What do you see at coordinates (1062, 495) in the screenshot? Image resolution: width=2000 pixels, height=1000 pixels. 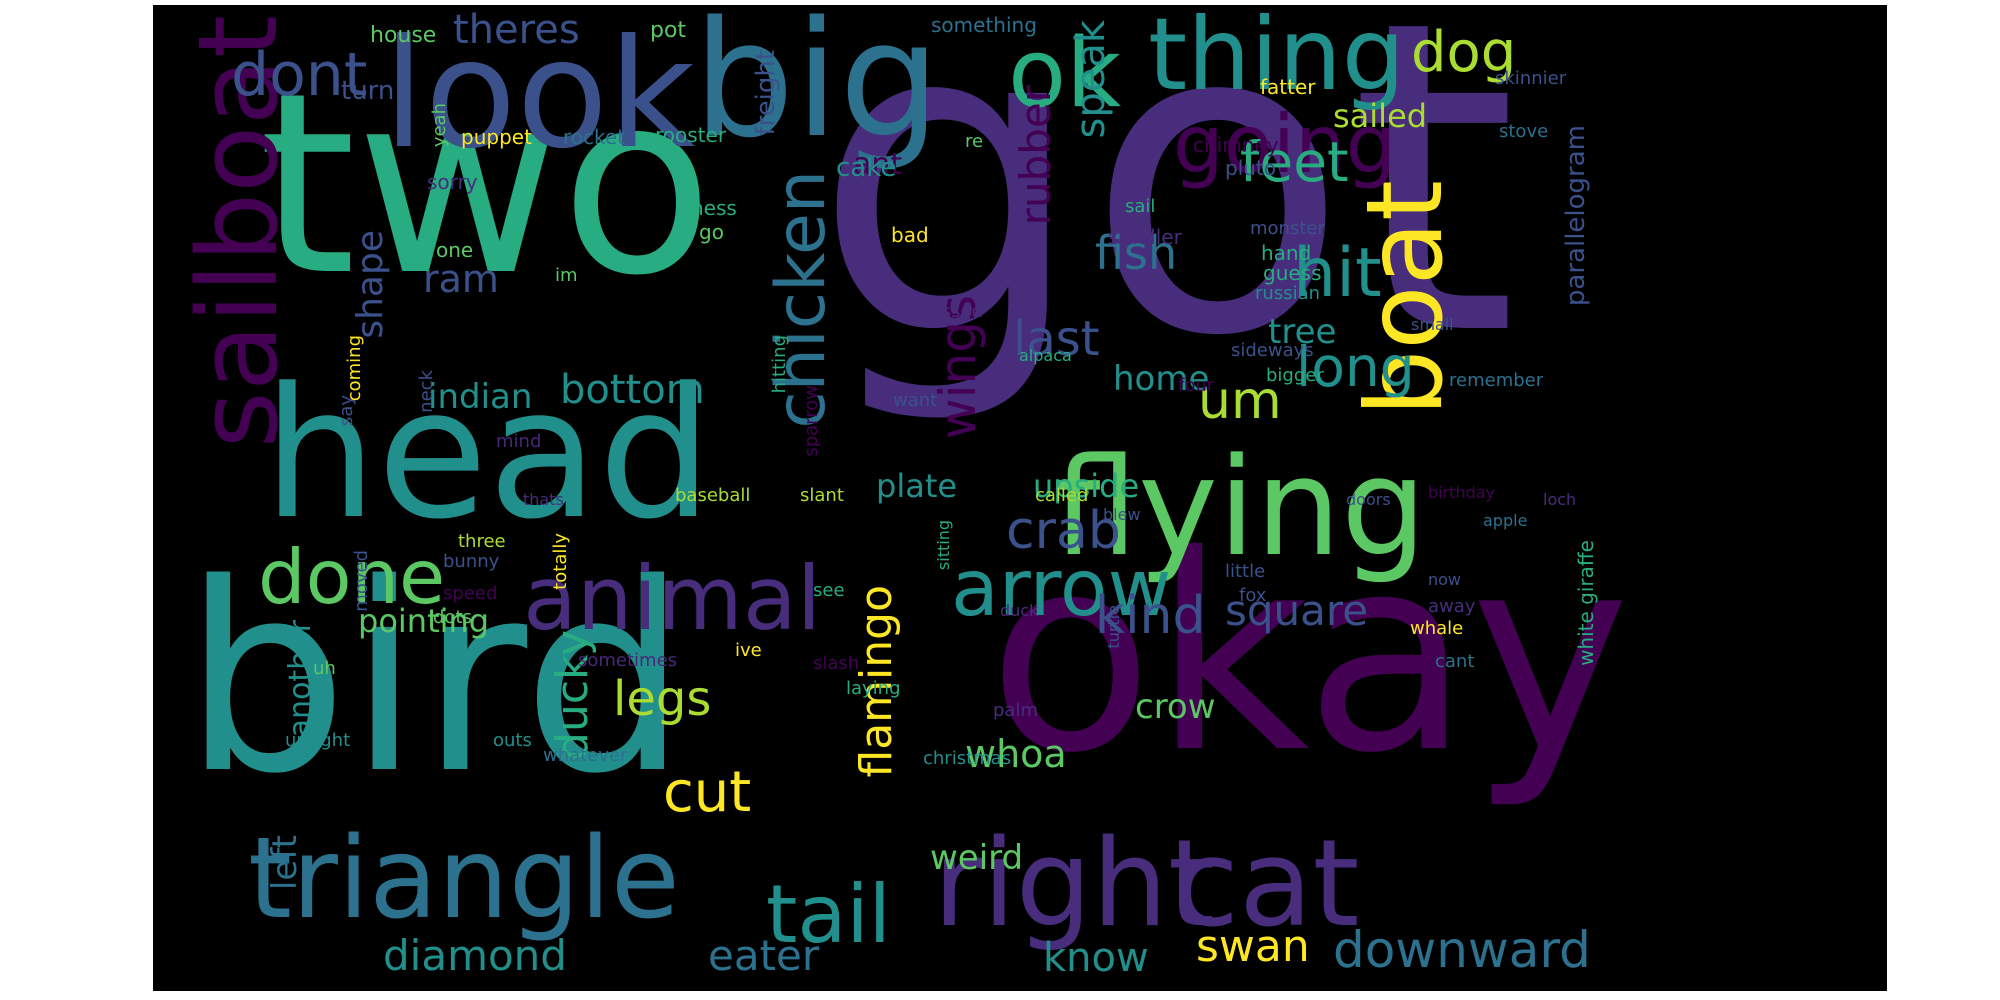 I see `word: called` at bounding box center [1062, 495].